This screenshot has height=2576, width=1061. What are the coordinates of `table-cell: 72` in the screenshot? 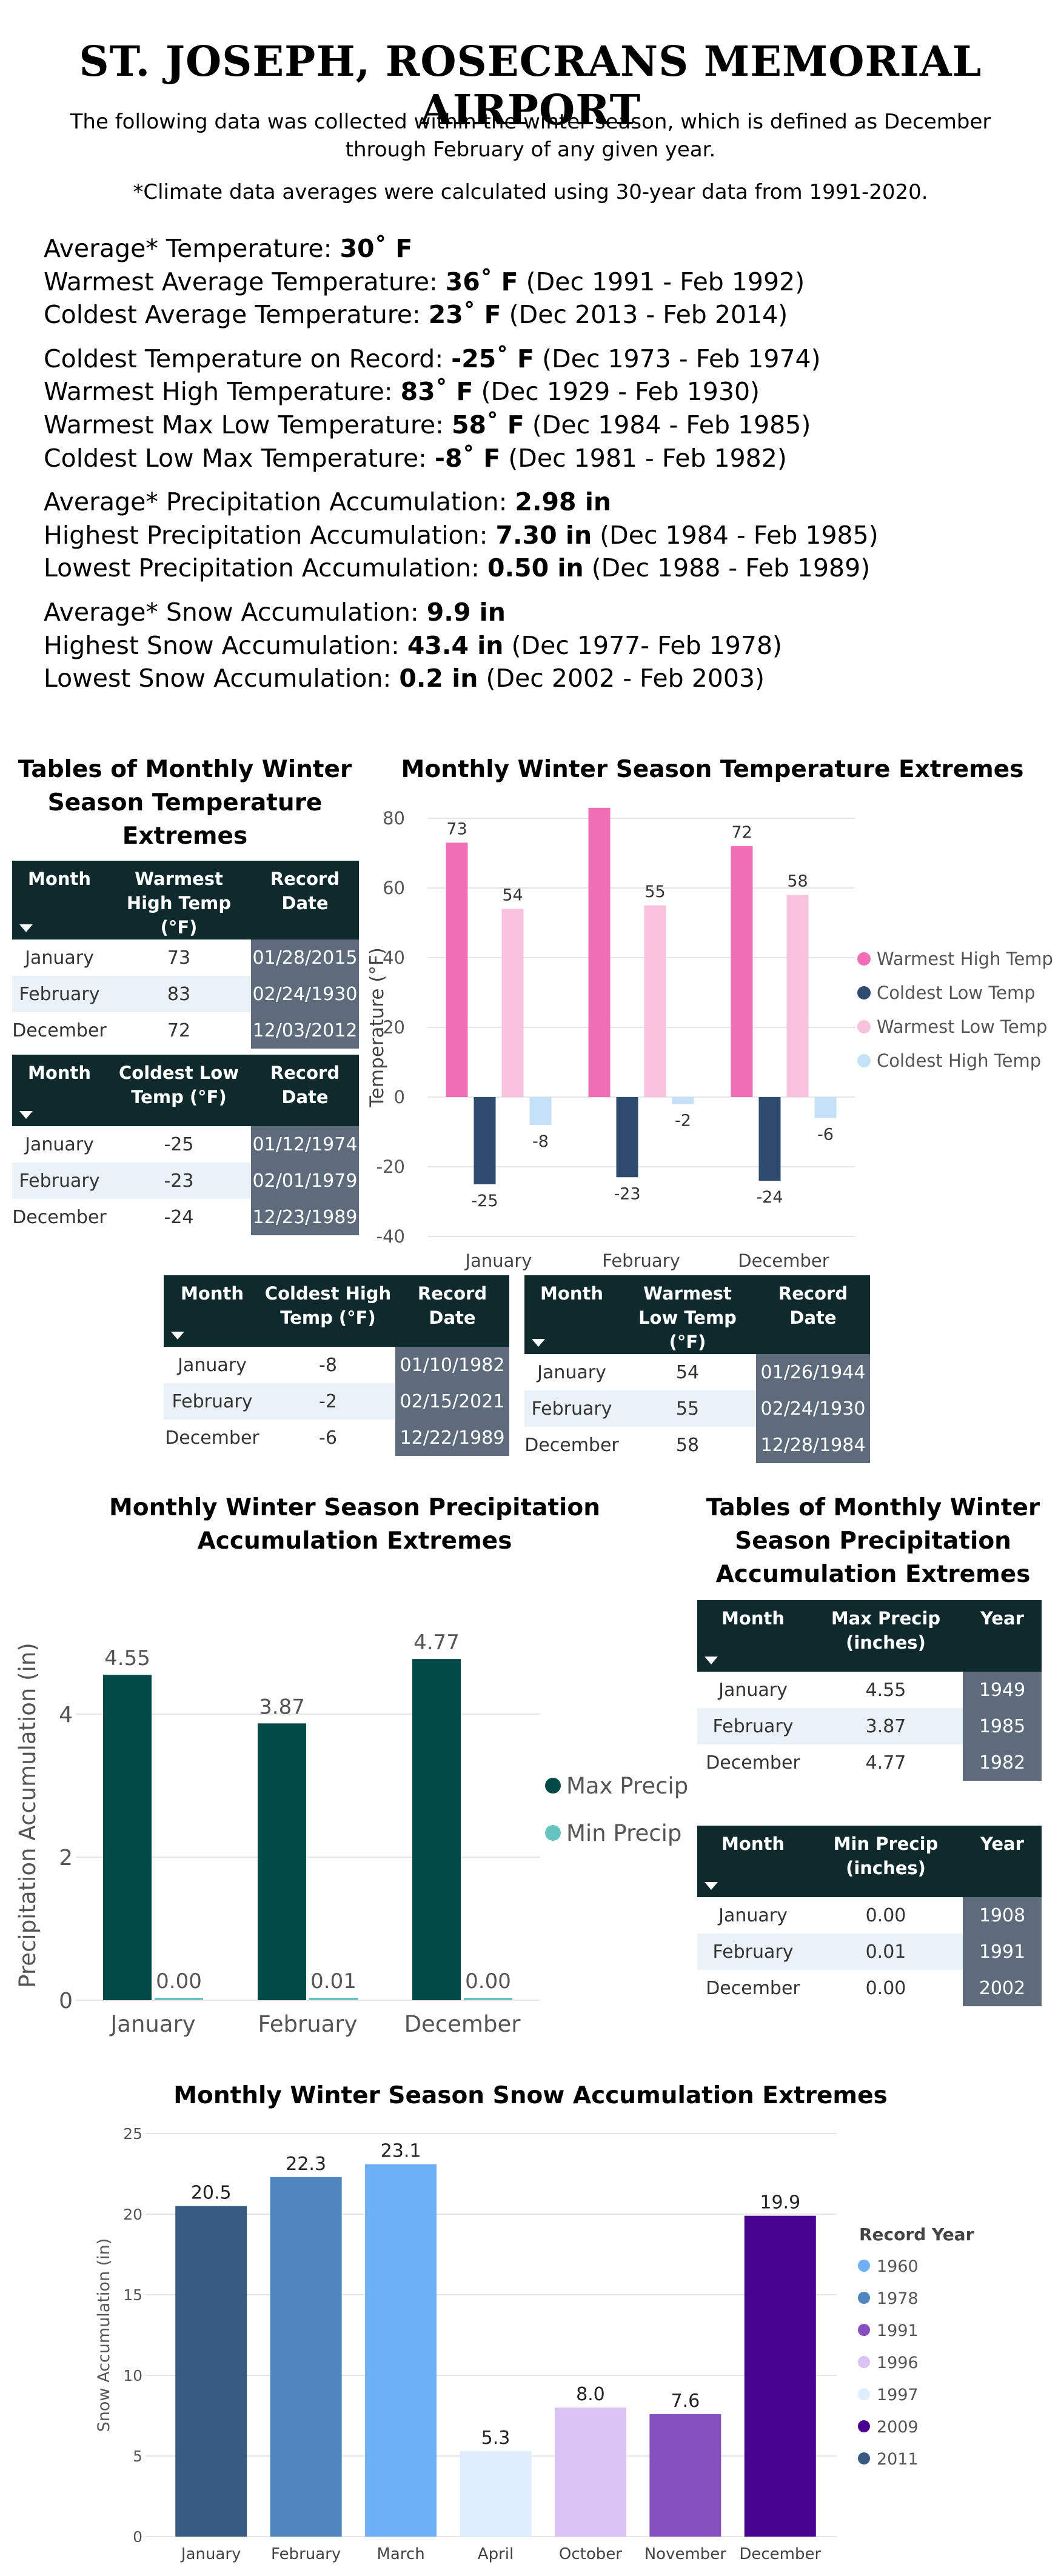 It's located at (179, 1030).